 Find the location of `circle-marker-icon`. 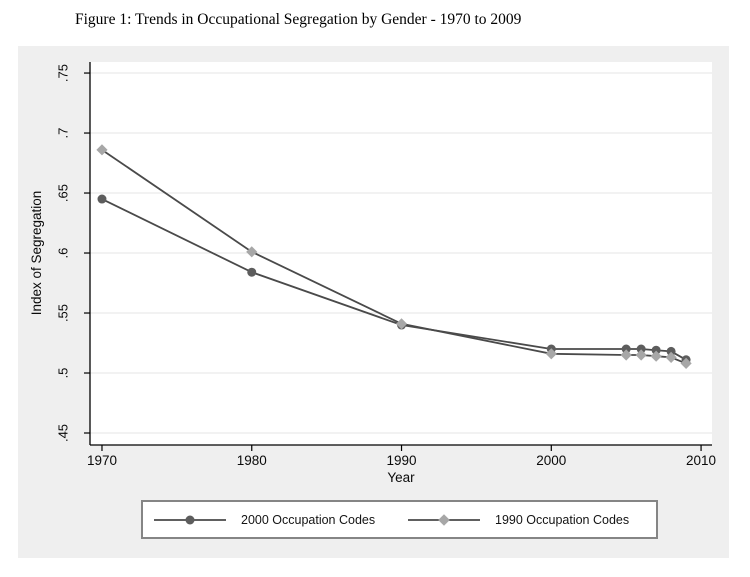

circle-marker-icon is located at coordinates (190, 519).